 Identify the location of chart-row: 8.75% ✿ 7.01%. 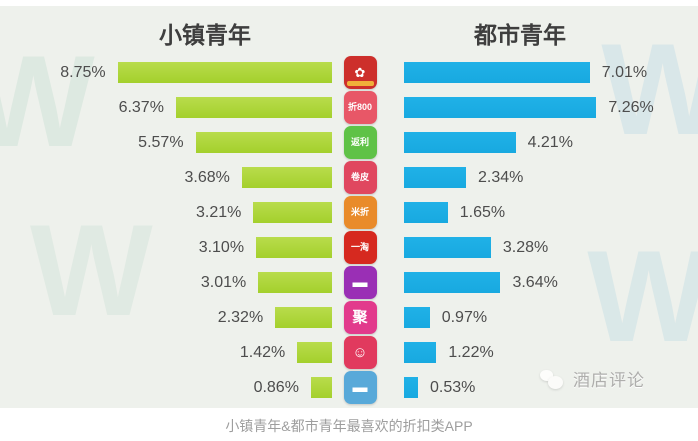
(349, 72).